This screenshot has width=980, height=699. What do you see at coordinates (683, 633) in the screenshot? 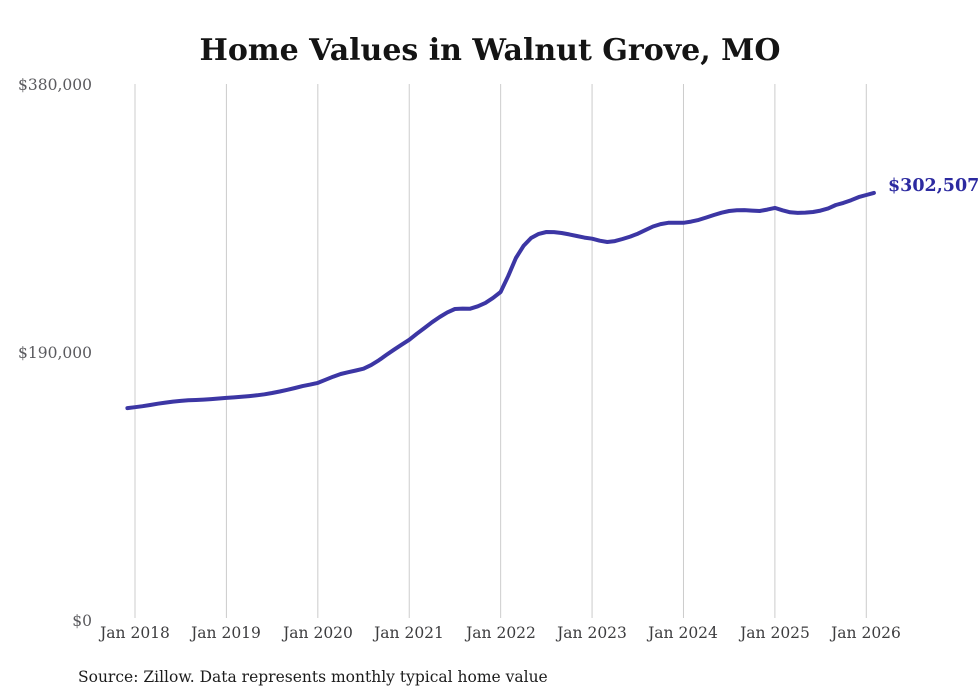
I see `x-axis-tick-2024: Jan 2024` at bounding box center [683, 633].